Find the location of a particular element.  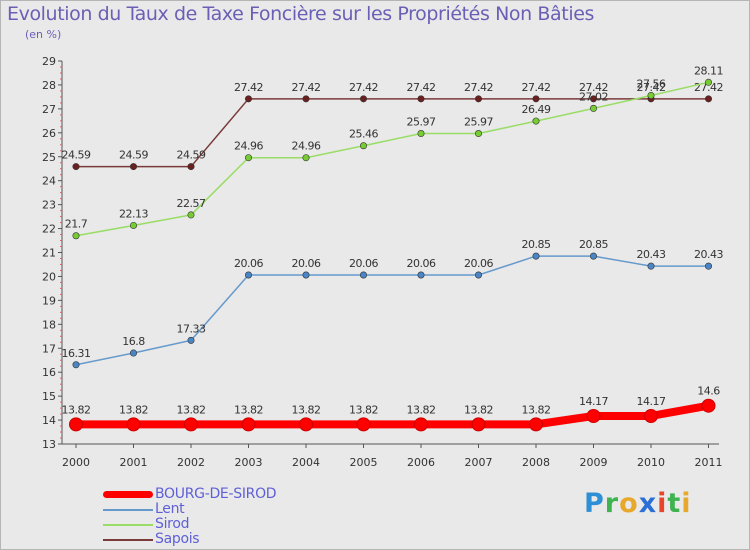

y-tick-label: 25 is located at coordinates (49, 157).